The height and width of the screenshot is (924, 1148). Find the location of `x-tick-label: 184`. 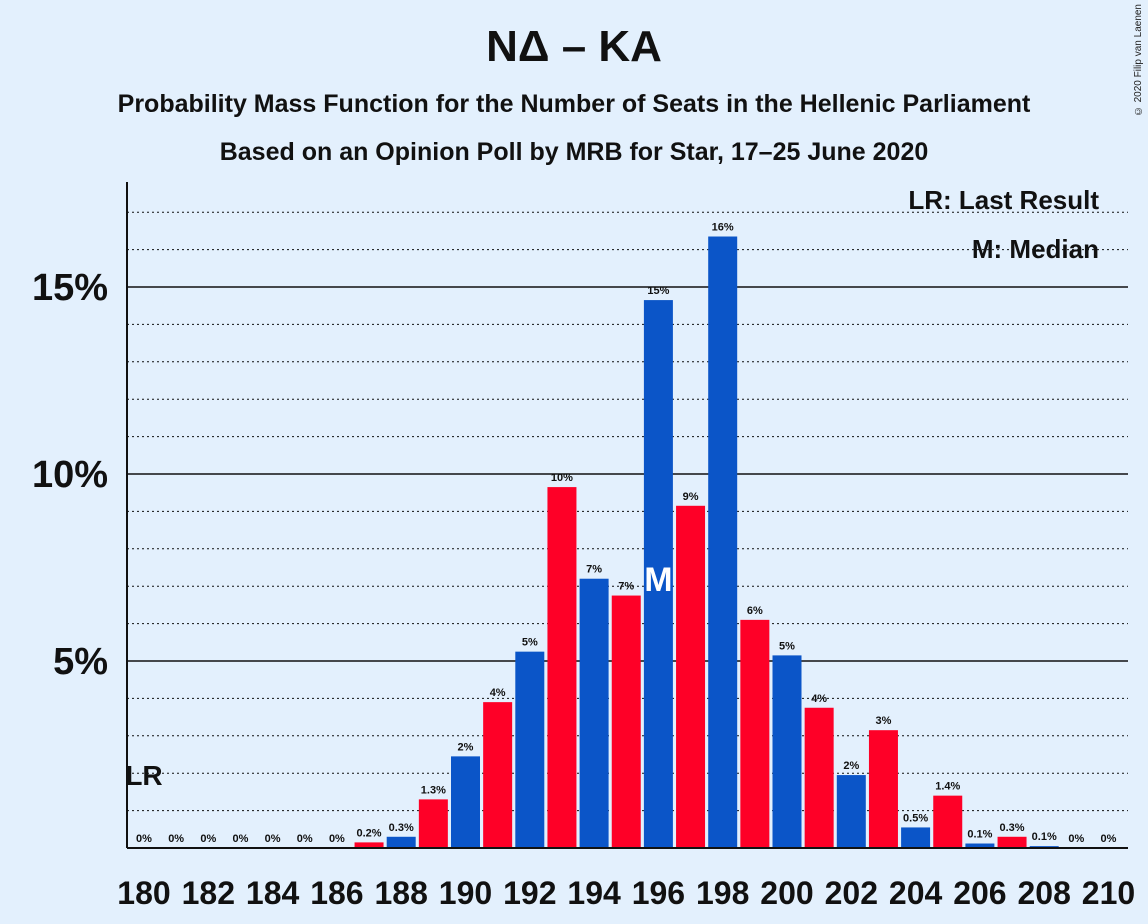

x-tick-label: 184 is located at coordinates (273, 893).